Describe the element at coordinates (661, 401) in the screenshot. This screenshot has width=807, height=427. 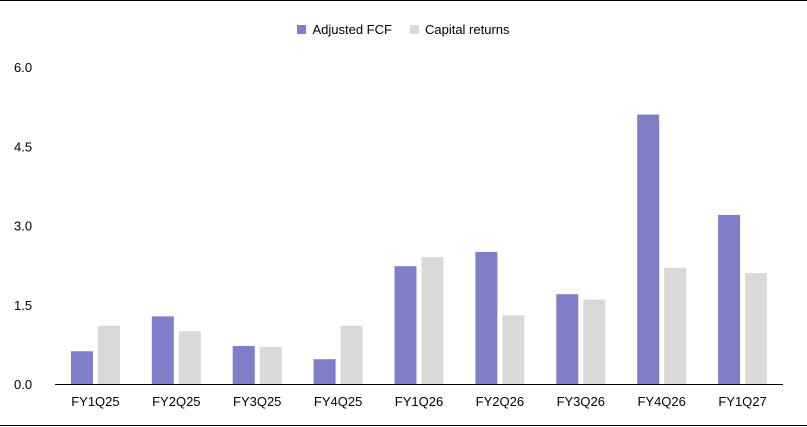
I see `x-tick-label: FY4Q26` at that location.